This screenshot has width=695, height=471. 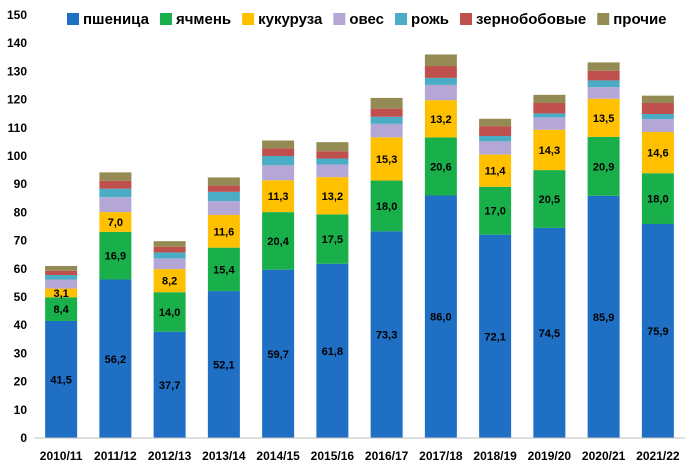 I want to click on y-tick-label: 90, so click(x=21, y=184).